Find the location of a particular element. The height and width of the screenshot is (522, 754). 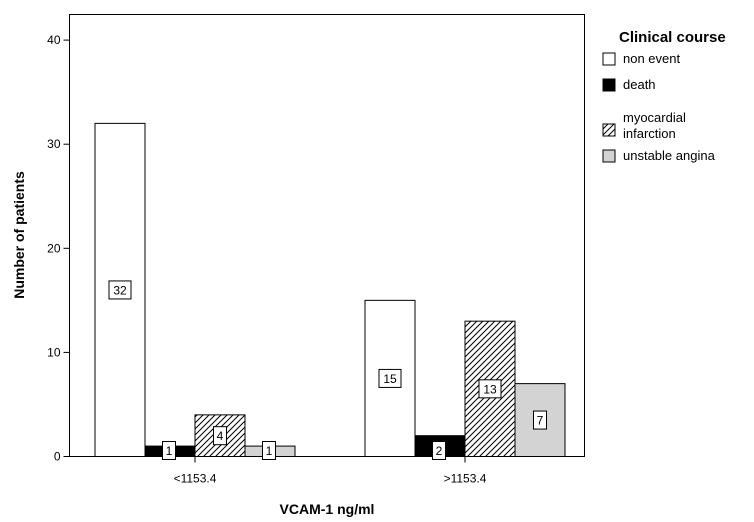

legend-entry: non event is located at coordinates (641, 58).